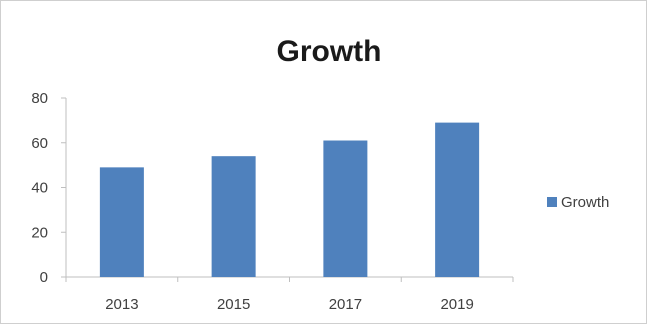 Image resolution: width=647 pixels, height=325 pixels. What do you see at coordinates (456, 304) in the screenshot?
I see `x-tick-label: 2019` at bounding box center [456, 304].